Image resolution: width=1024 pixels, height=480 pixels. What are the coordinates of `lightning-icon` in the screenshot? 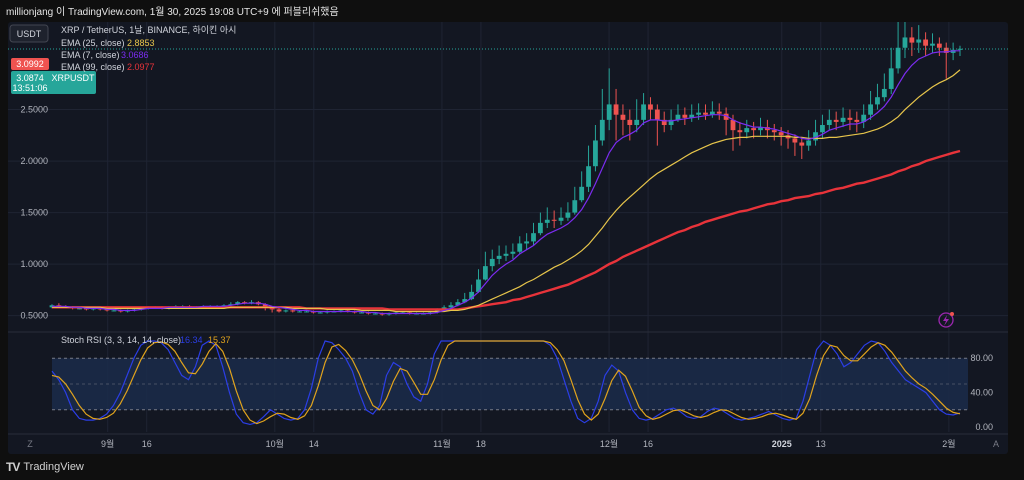 It's located at (946, 320).